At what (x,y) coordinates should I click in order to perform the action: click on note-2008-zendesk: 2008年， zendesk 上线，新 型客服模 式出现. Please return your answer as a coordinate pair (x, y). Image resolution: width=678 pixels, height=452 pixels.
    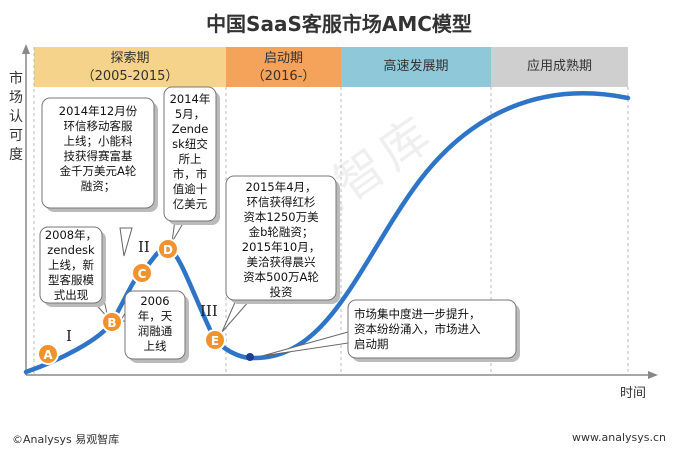
    Looking at the image, I should click on (71, 265).